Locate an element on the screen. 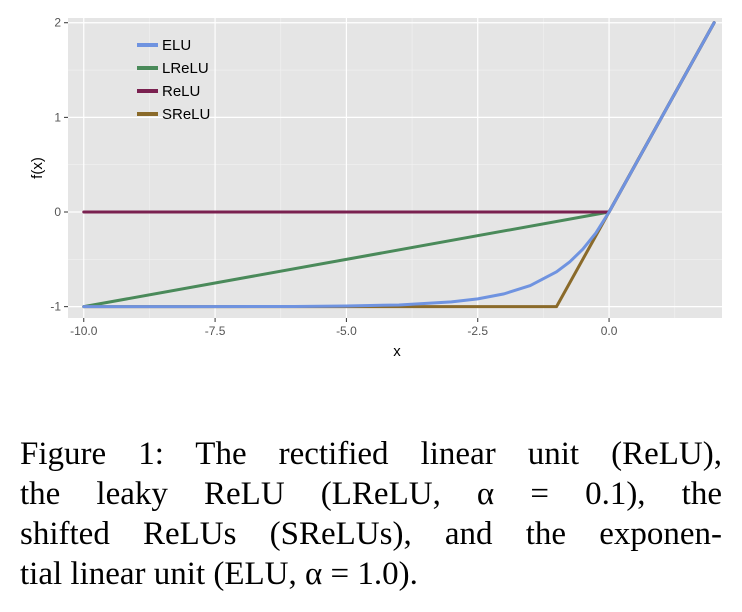 The width and height of the screenshot is (742, 612). caption-line: tial linear unit (ELU, α = 1.0). is located at coordinates (219, 574).